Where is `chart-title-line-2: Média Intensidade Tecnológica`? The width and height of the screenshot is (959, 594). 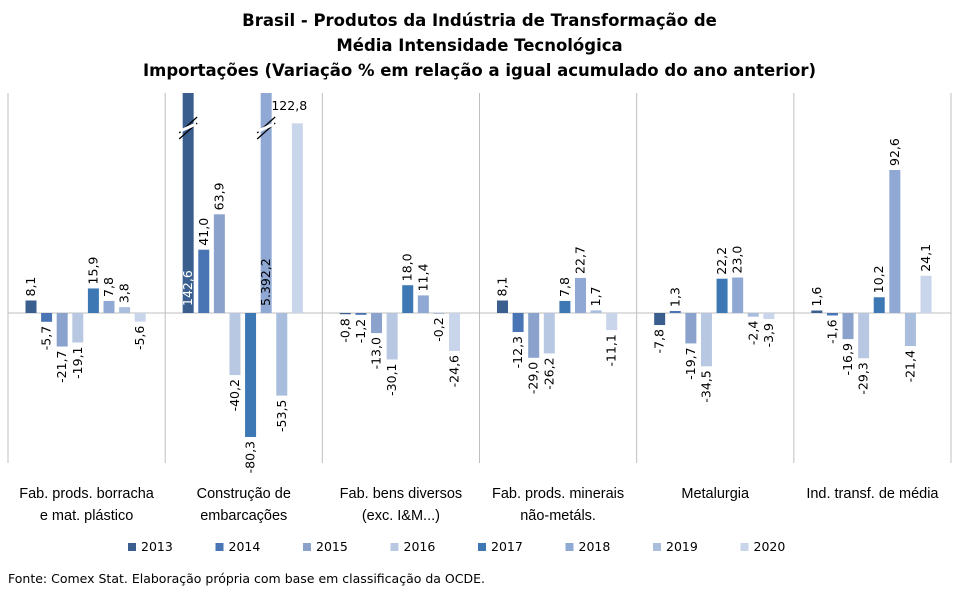 chart-title-line-2: Média Intensidade Tecnológica is located at coordinates (479, 45).